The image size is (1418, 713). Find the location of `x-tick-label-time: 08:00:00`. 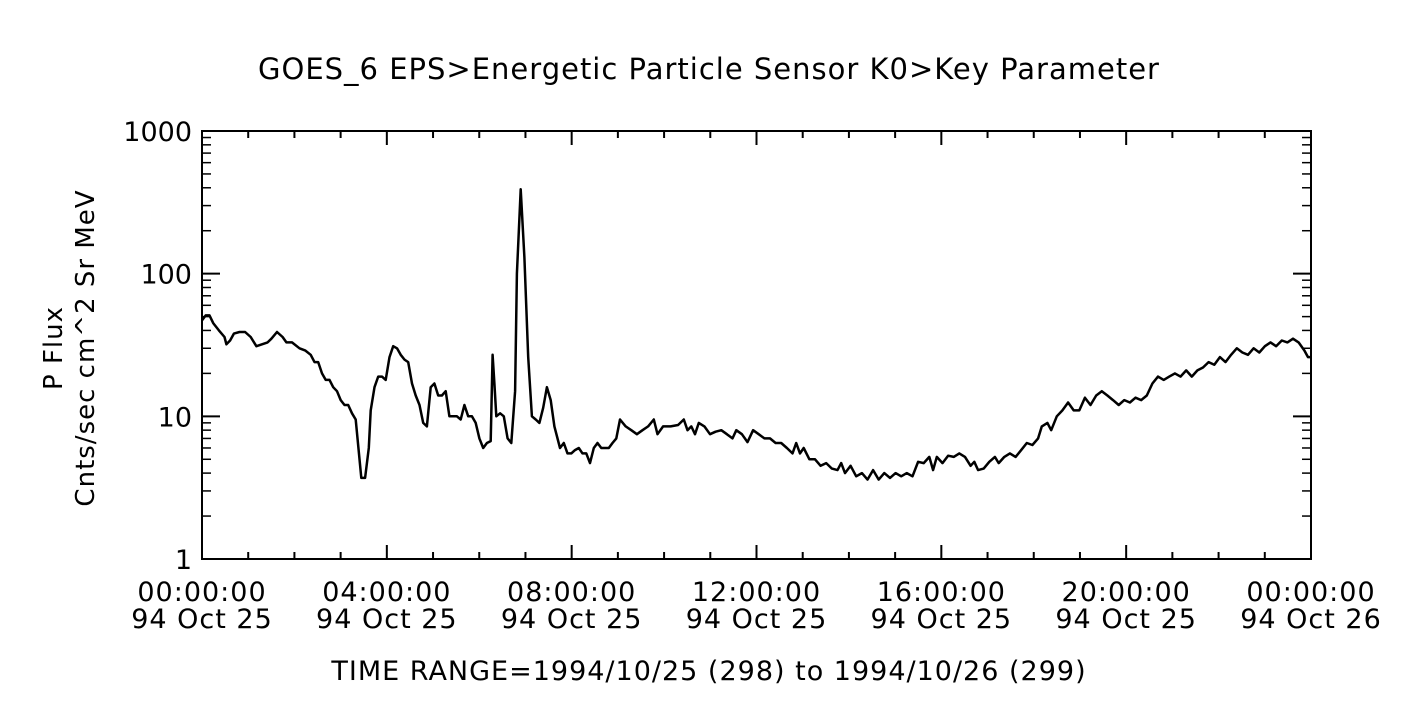

x-tick-label-time: 08:00:00 is located at coordinates (571, 592).